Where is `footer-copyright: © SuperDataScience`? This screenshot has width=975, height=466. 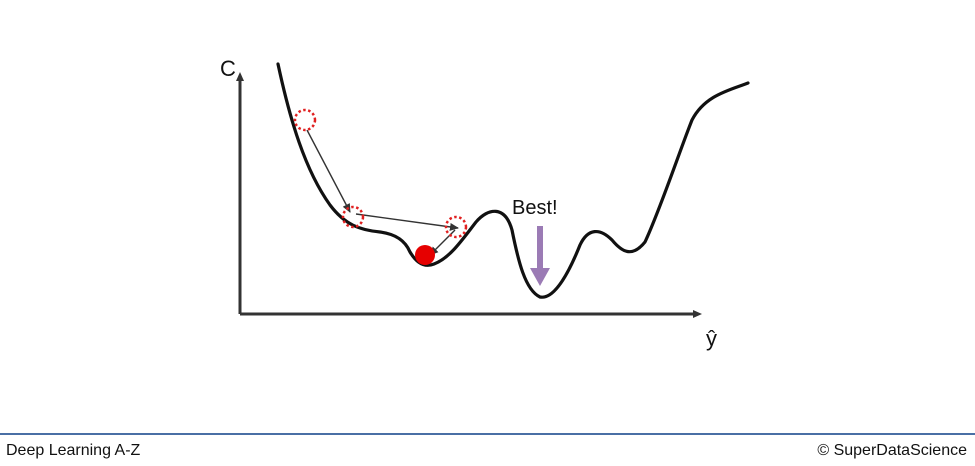 footer-copyright: © SuperDataScience is located at coordinates (892, 450).